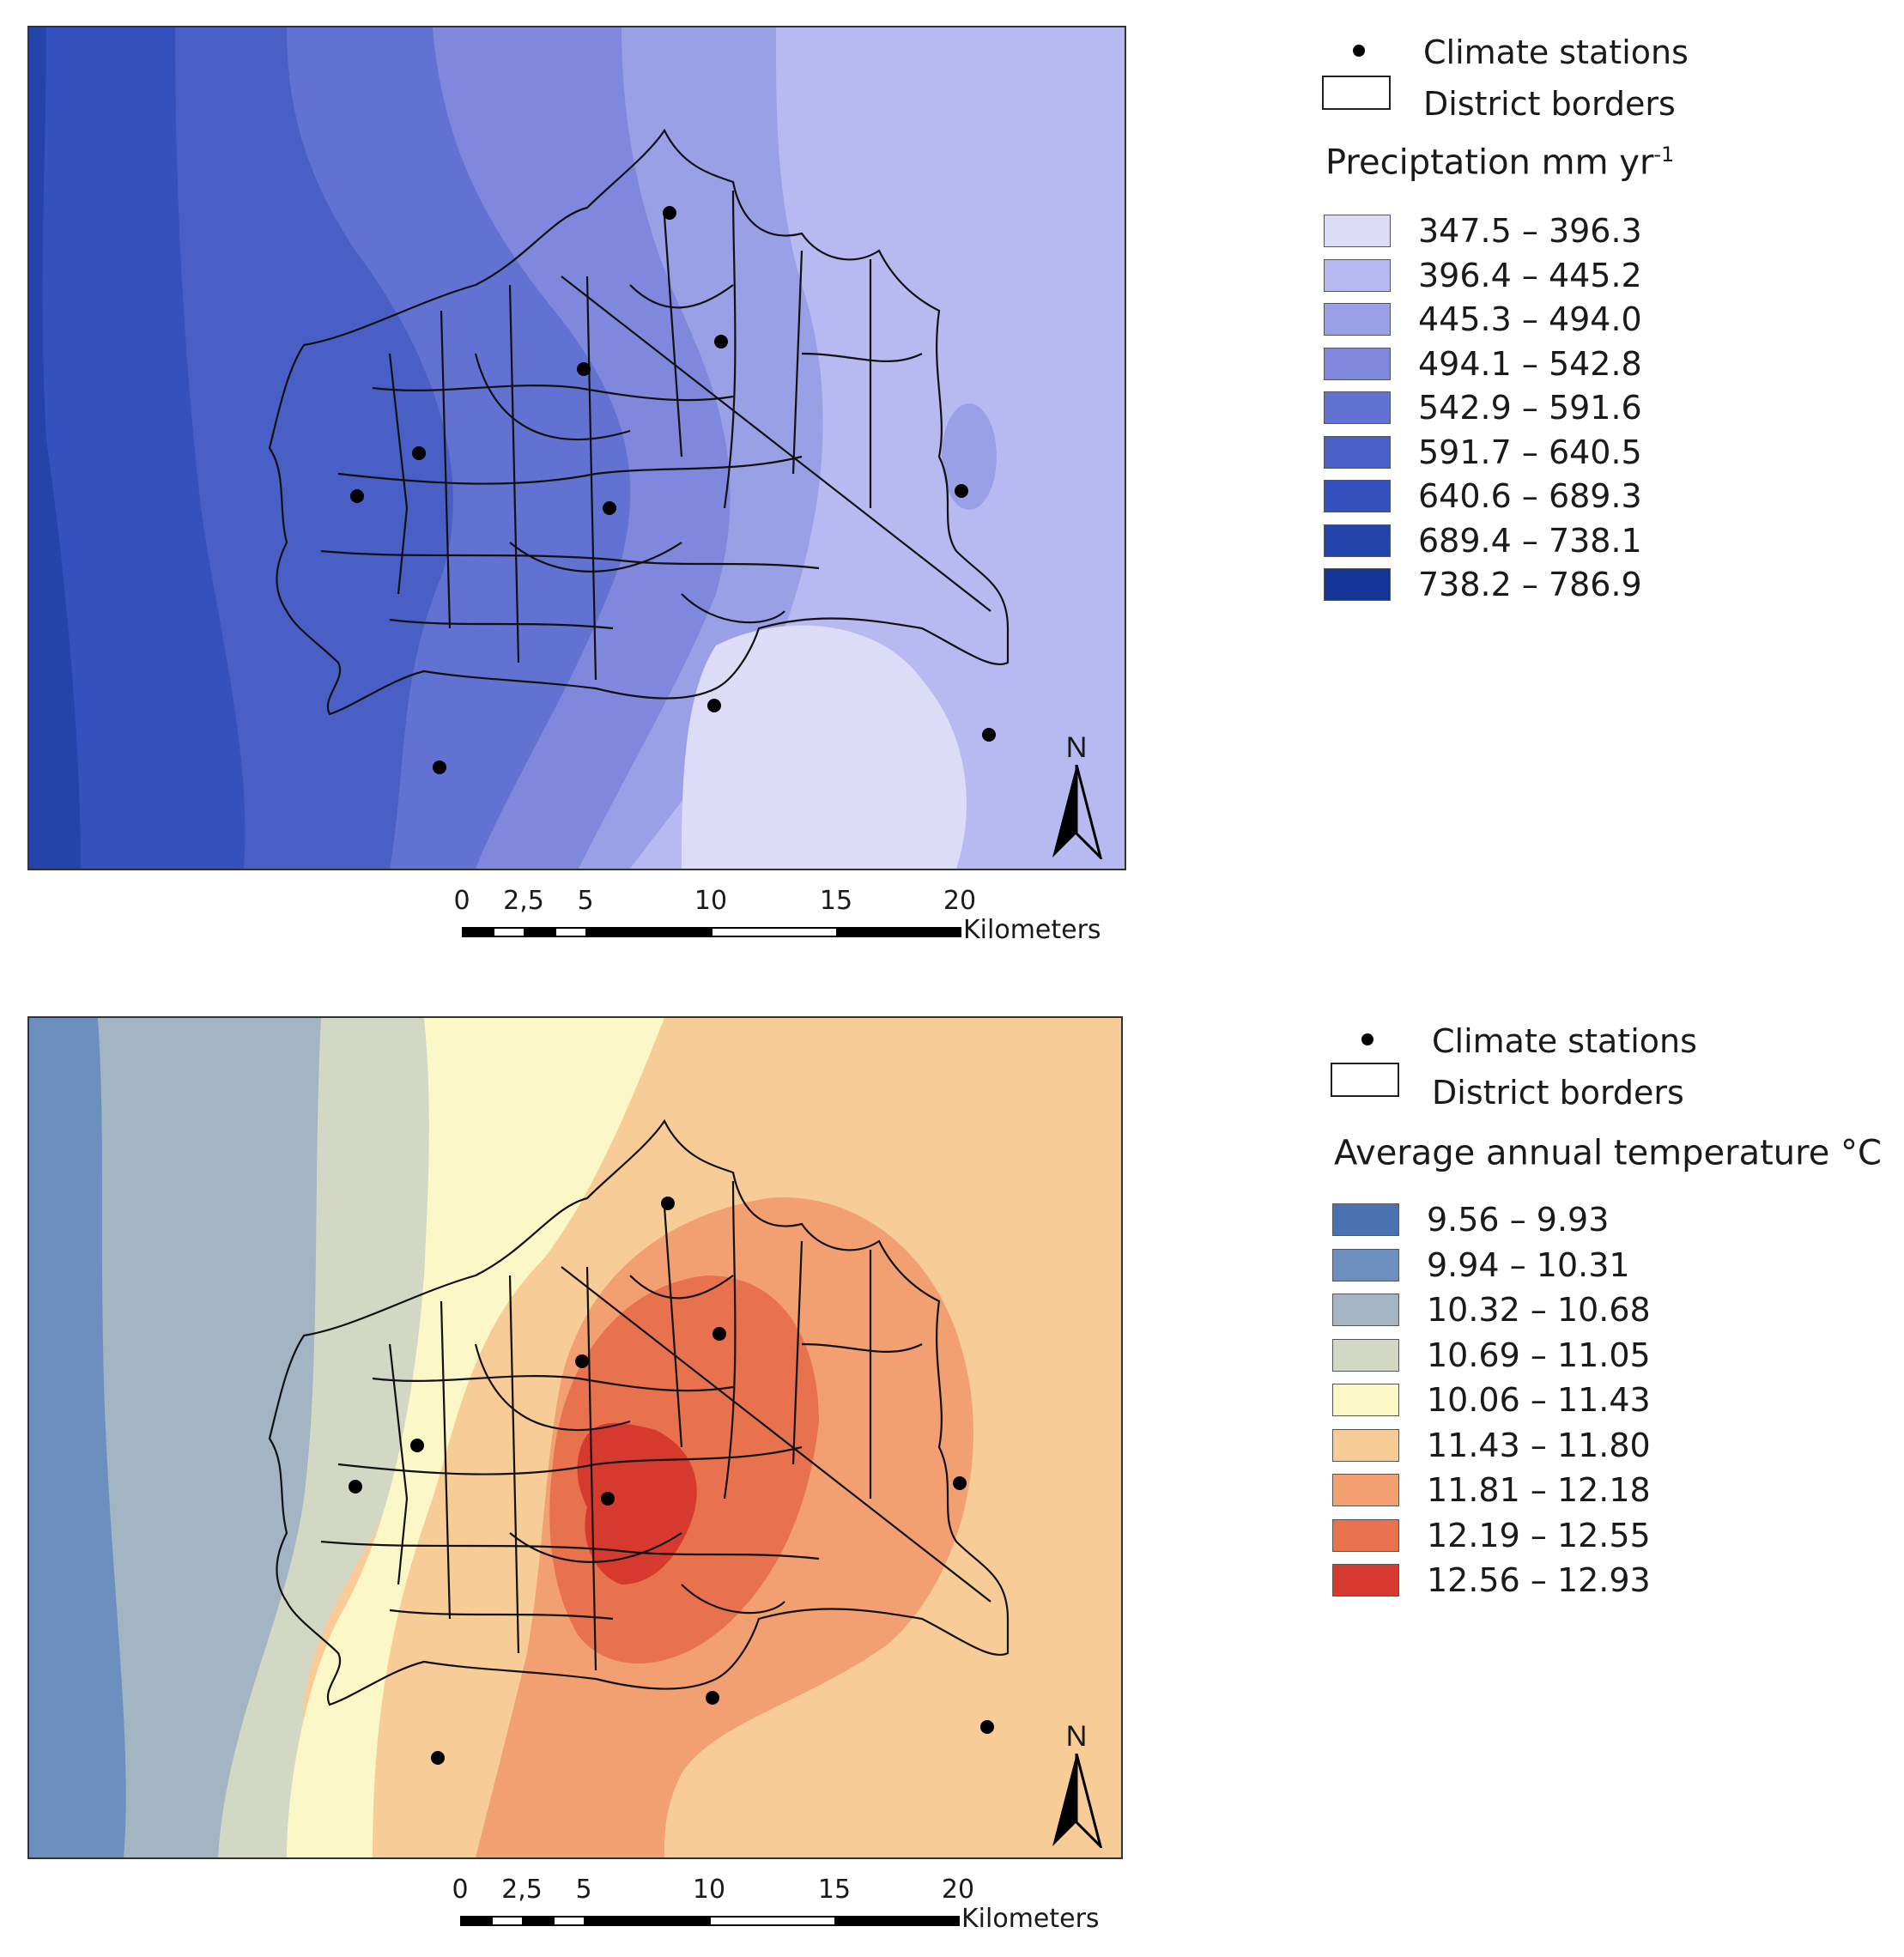 This screenshot has height=1957, width=1904. I want to click on legend-class-label: 11.43 – 11.80, so click(1539, 1445).